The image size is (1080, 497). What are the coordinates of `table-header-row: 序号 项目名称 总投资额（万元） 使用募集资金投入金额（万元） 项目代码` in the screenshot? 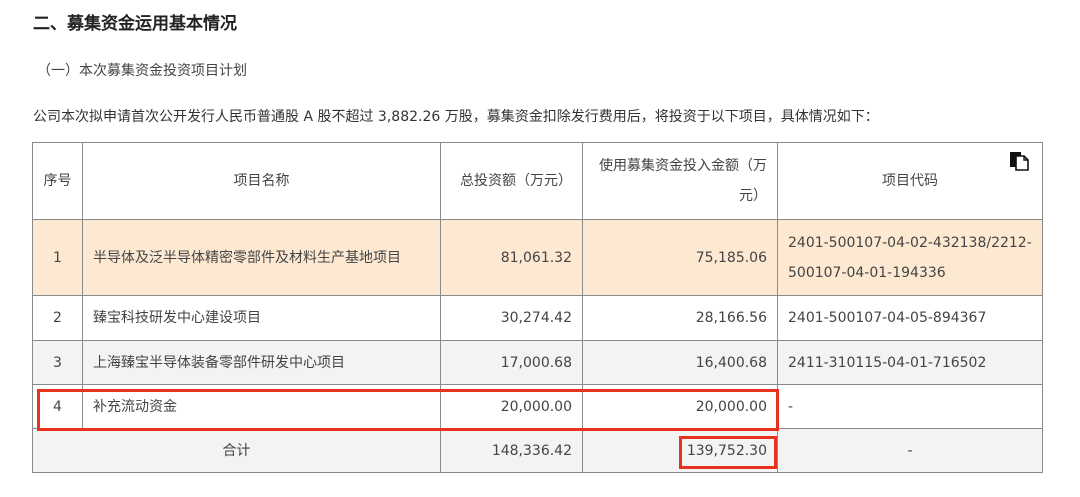 It's located at (537, 181).